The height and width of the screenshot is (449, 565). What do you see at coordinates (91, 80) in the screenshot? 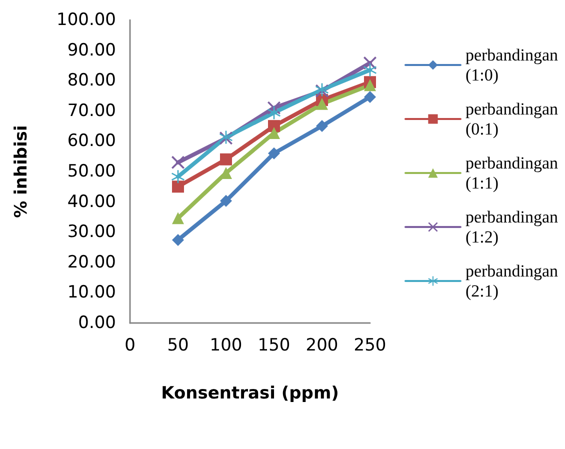
I see `y-tick-label: 80.00` at bounding box center [91, 80].